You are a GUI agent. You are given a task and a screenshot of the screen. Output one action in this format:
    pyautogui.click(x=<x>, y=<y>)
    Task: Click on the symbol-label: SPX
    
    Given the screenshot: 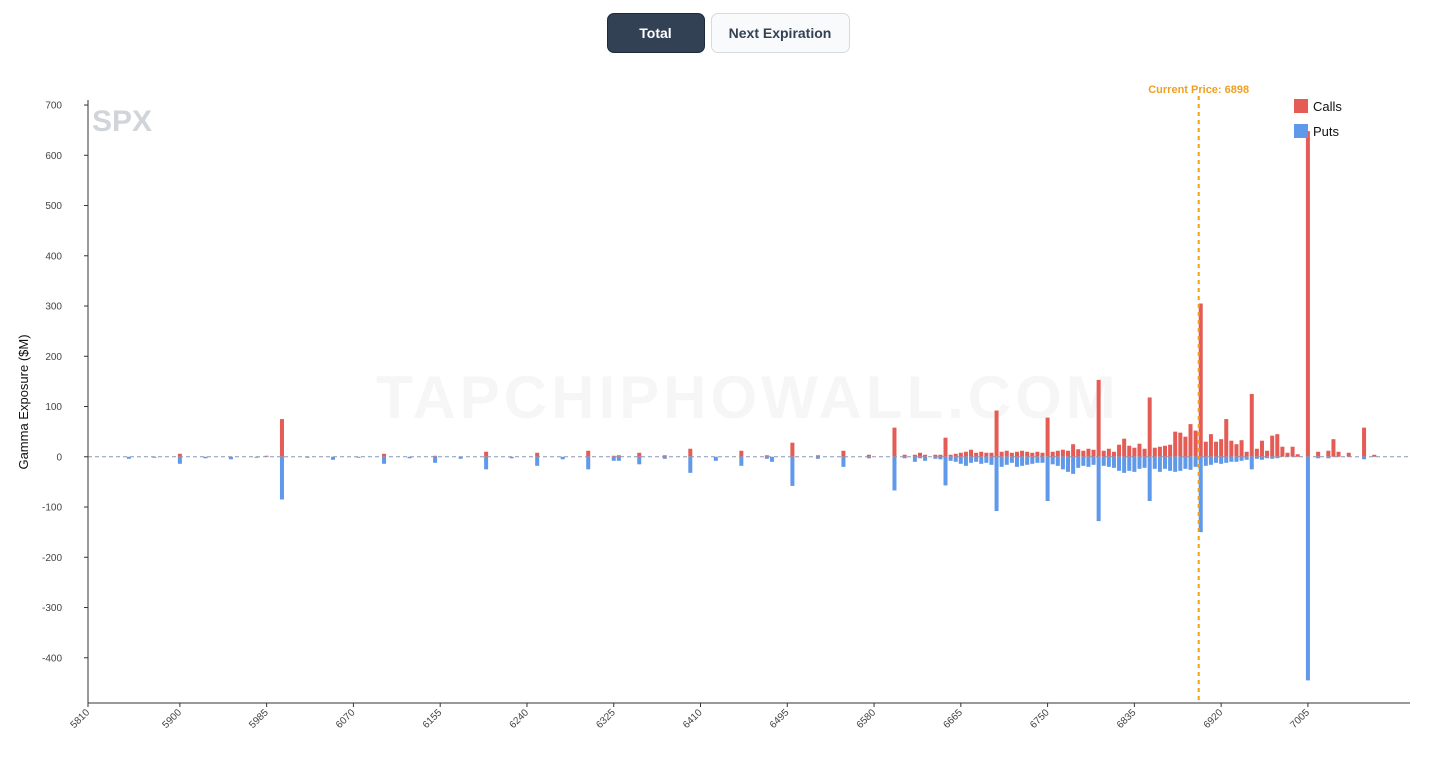 What is the action you would take?
    pyautogui.click(x=122, y=121)
    